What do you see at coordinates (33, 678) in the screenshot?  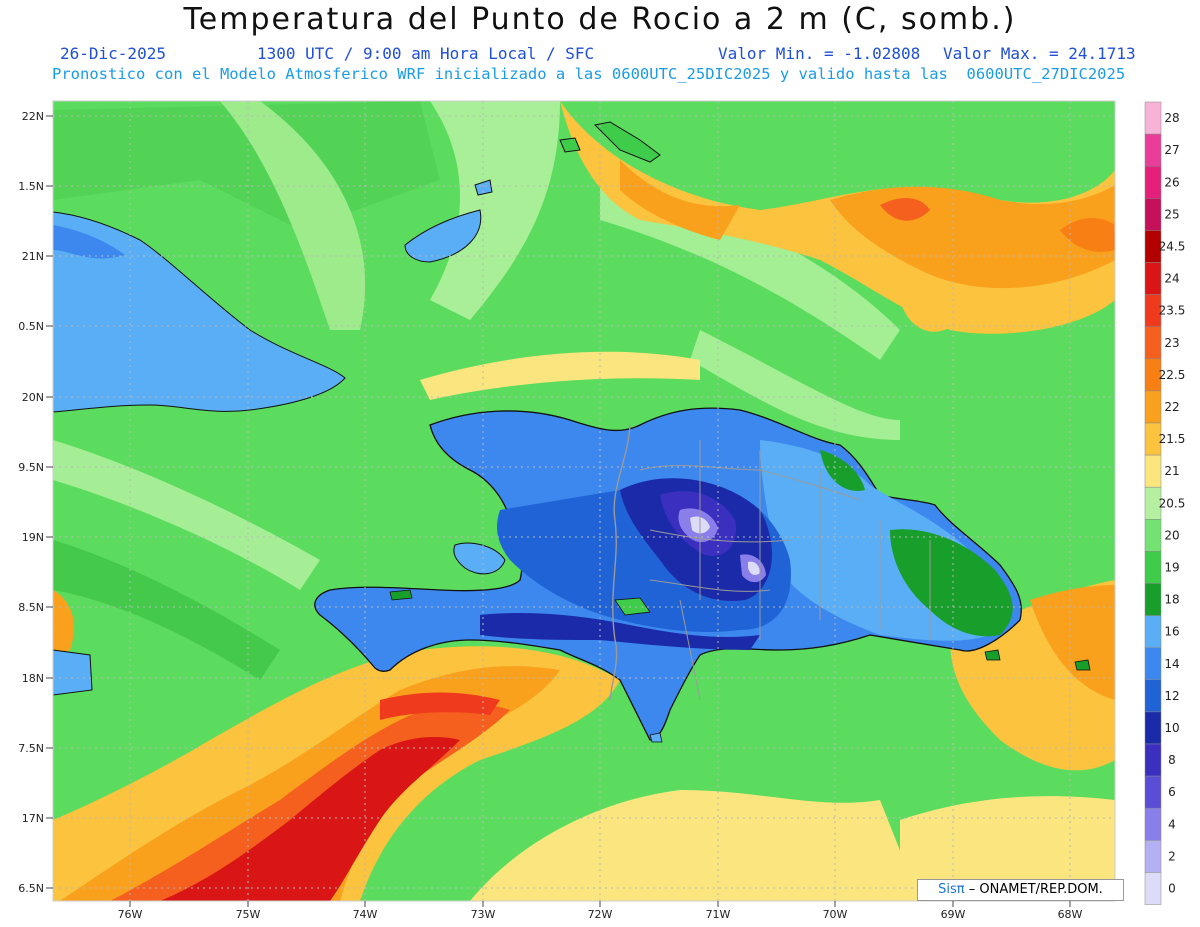 I see `lat-label: 18N` at bounding box center [33, 678].